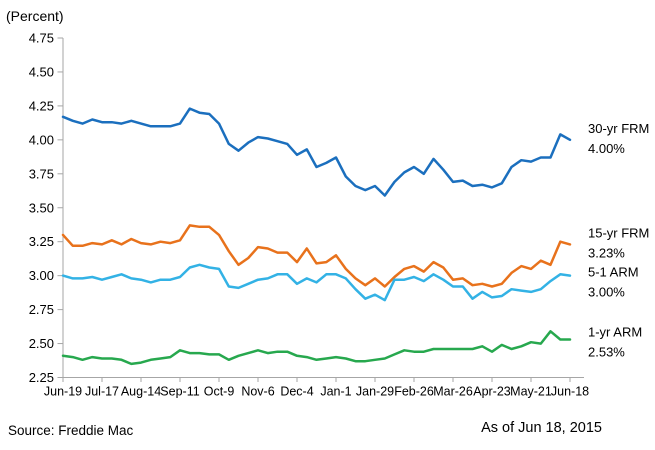 The image size is (655, 450). Describe the element at coordinates (41, 71) in the screenshot. I see `y-tick-label: 4.50` at that location.